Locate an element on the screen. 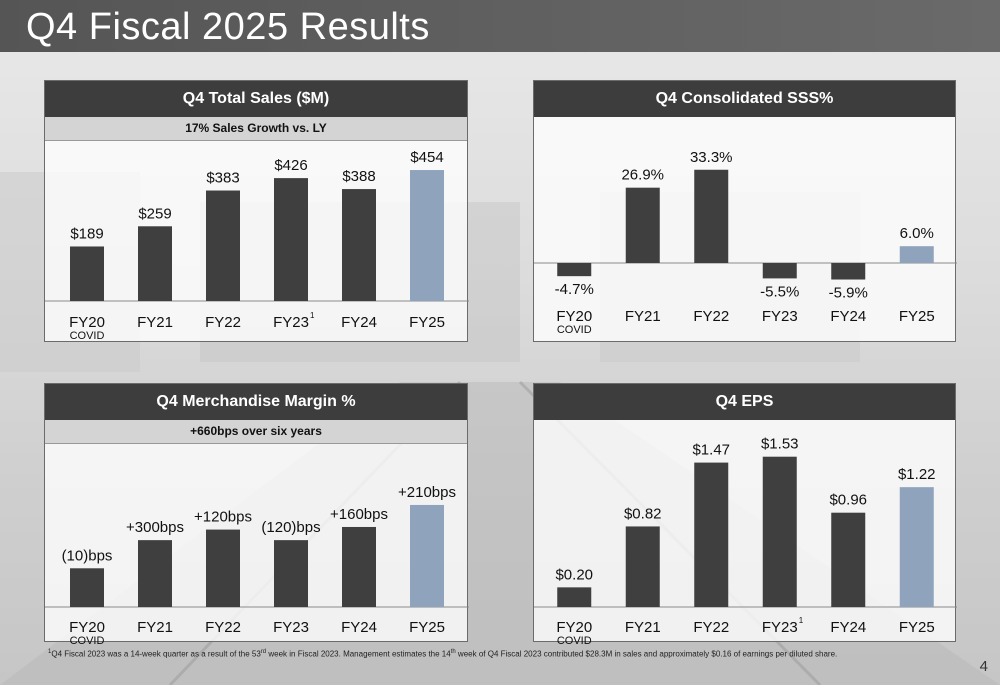 This screenshot has width=1000, height=685. data-label: (120)bps is located at coordinates (290, 527).